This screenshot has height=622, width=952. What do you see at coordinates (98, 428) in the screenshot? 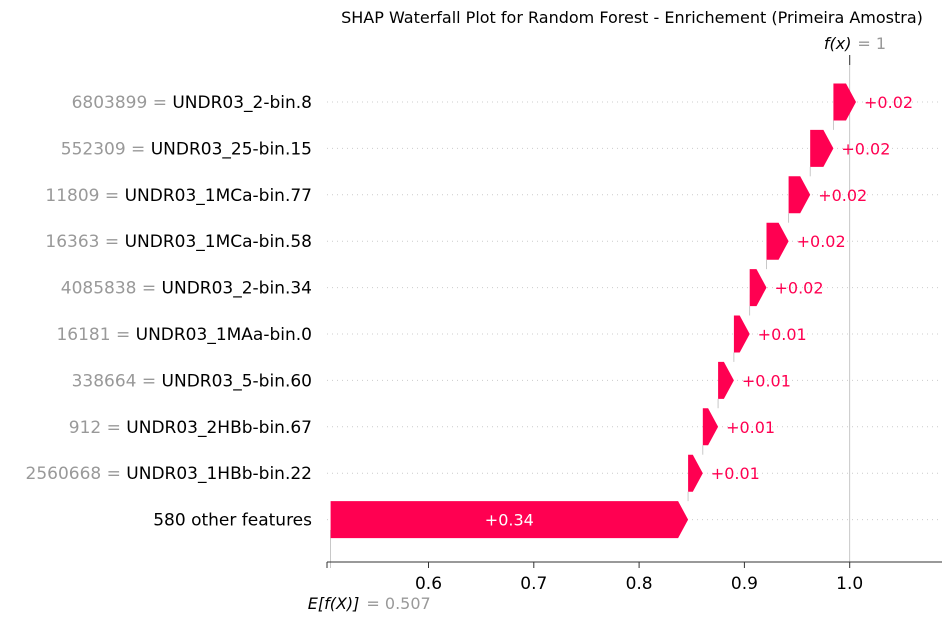
I see `feature-value: 912 =` at bounding box center [98, 428].